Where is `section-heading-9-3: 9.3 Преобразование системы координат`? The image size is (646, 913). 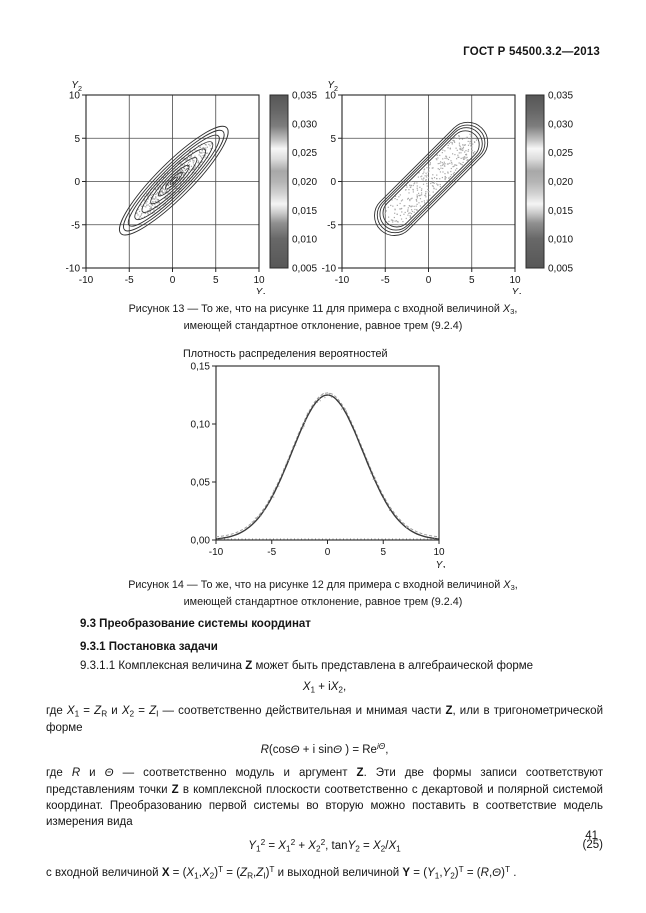
section-heading-9-3: 9.3 Преобразование системы координат is located at coordinates (195, 624).